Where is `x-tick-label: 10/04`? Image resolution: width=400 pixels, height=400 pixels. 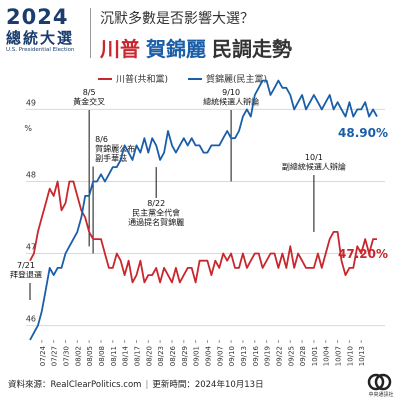 x-tick-label: 10/04 is located at coordinates (327, 355).